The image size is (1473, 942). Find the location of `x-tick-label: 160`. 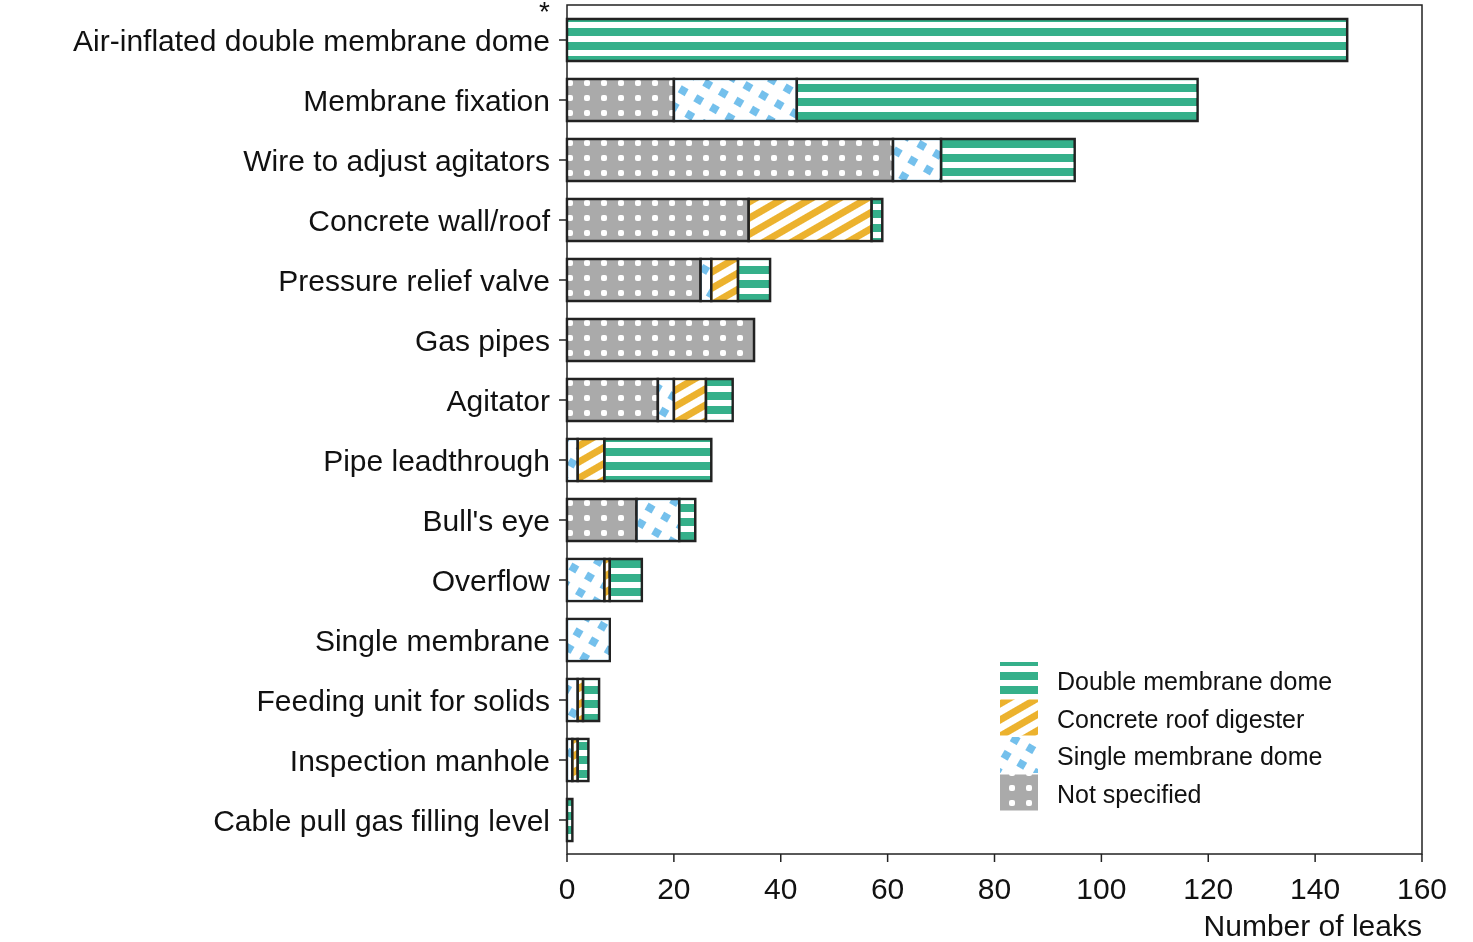

x-tick-label: 160 is located at coordinates (1422, 888).